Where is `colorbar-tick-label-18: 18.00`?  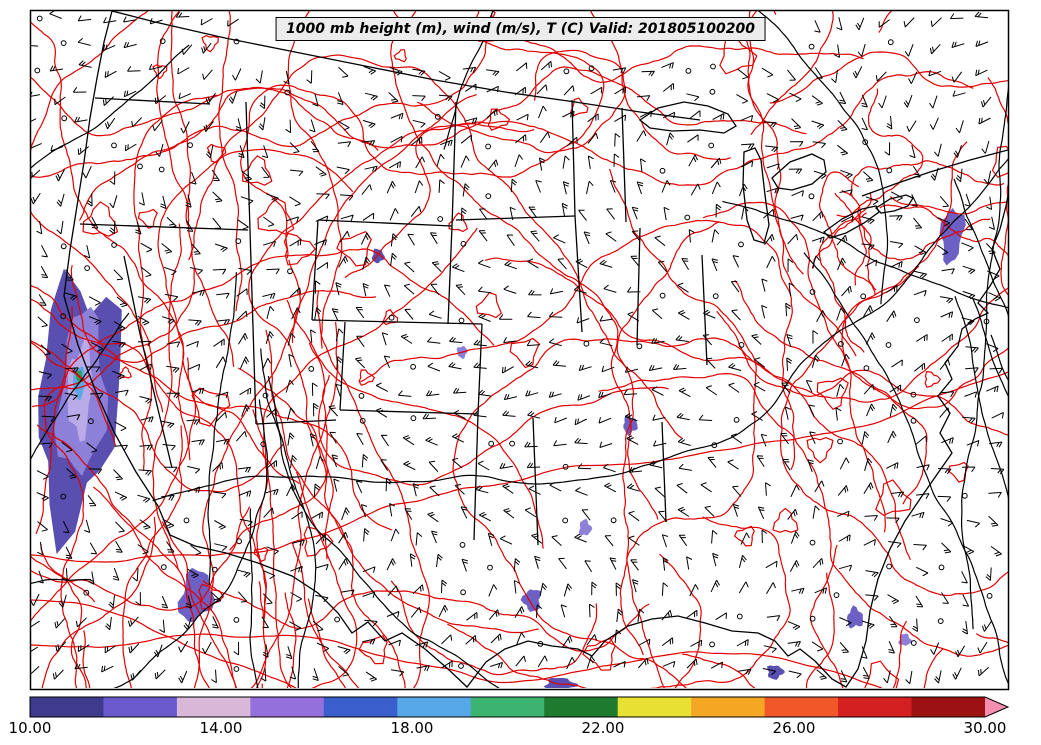
colorbar-tick-label-18: 18.00 is located at coordinates (412, 728).